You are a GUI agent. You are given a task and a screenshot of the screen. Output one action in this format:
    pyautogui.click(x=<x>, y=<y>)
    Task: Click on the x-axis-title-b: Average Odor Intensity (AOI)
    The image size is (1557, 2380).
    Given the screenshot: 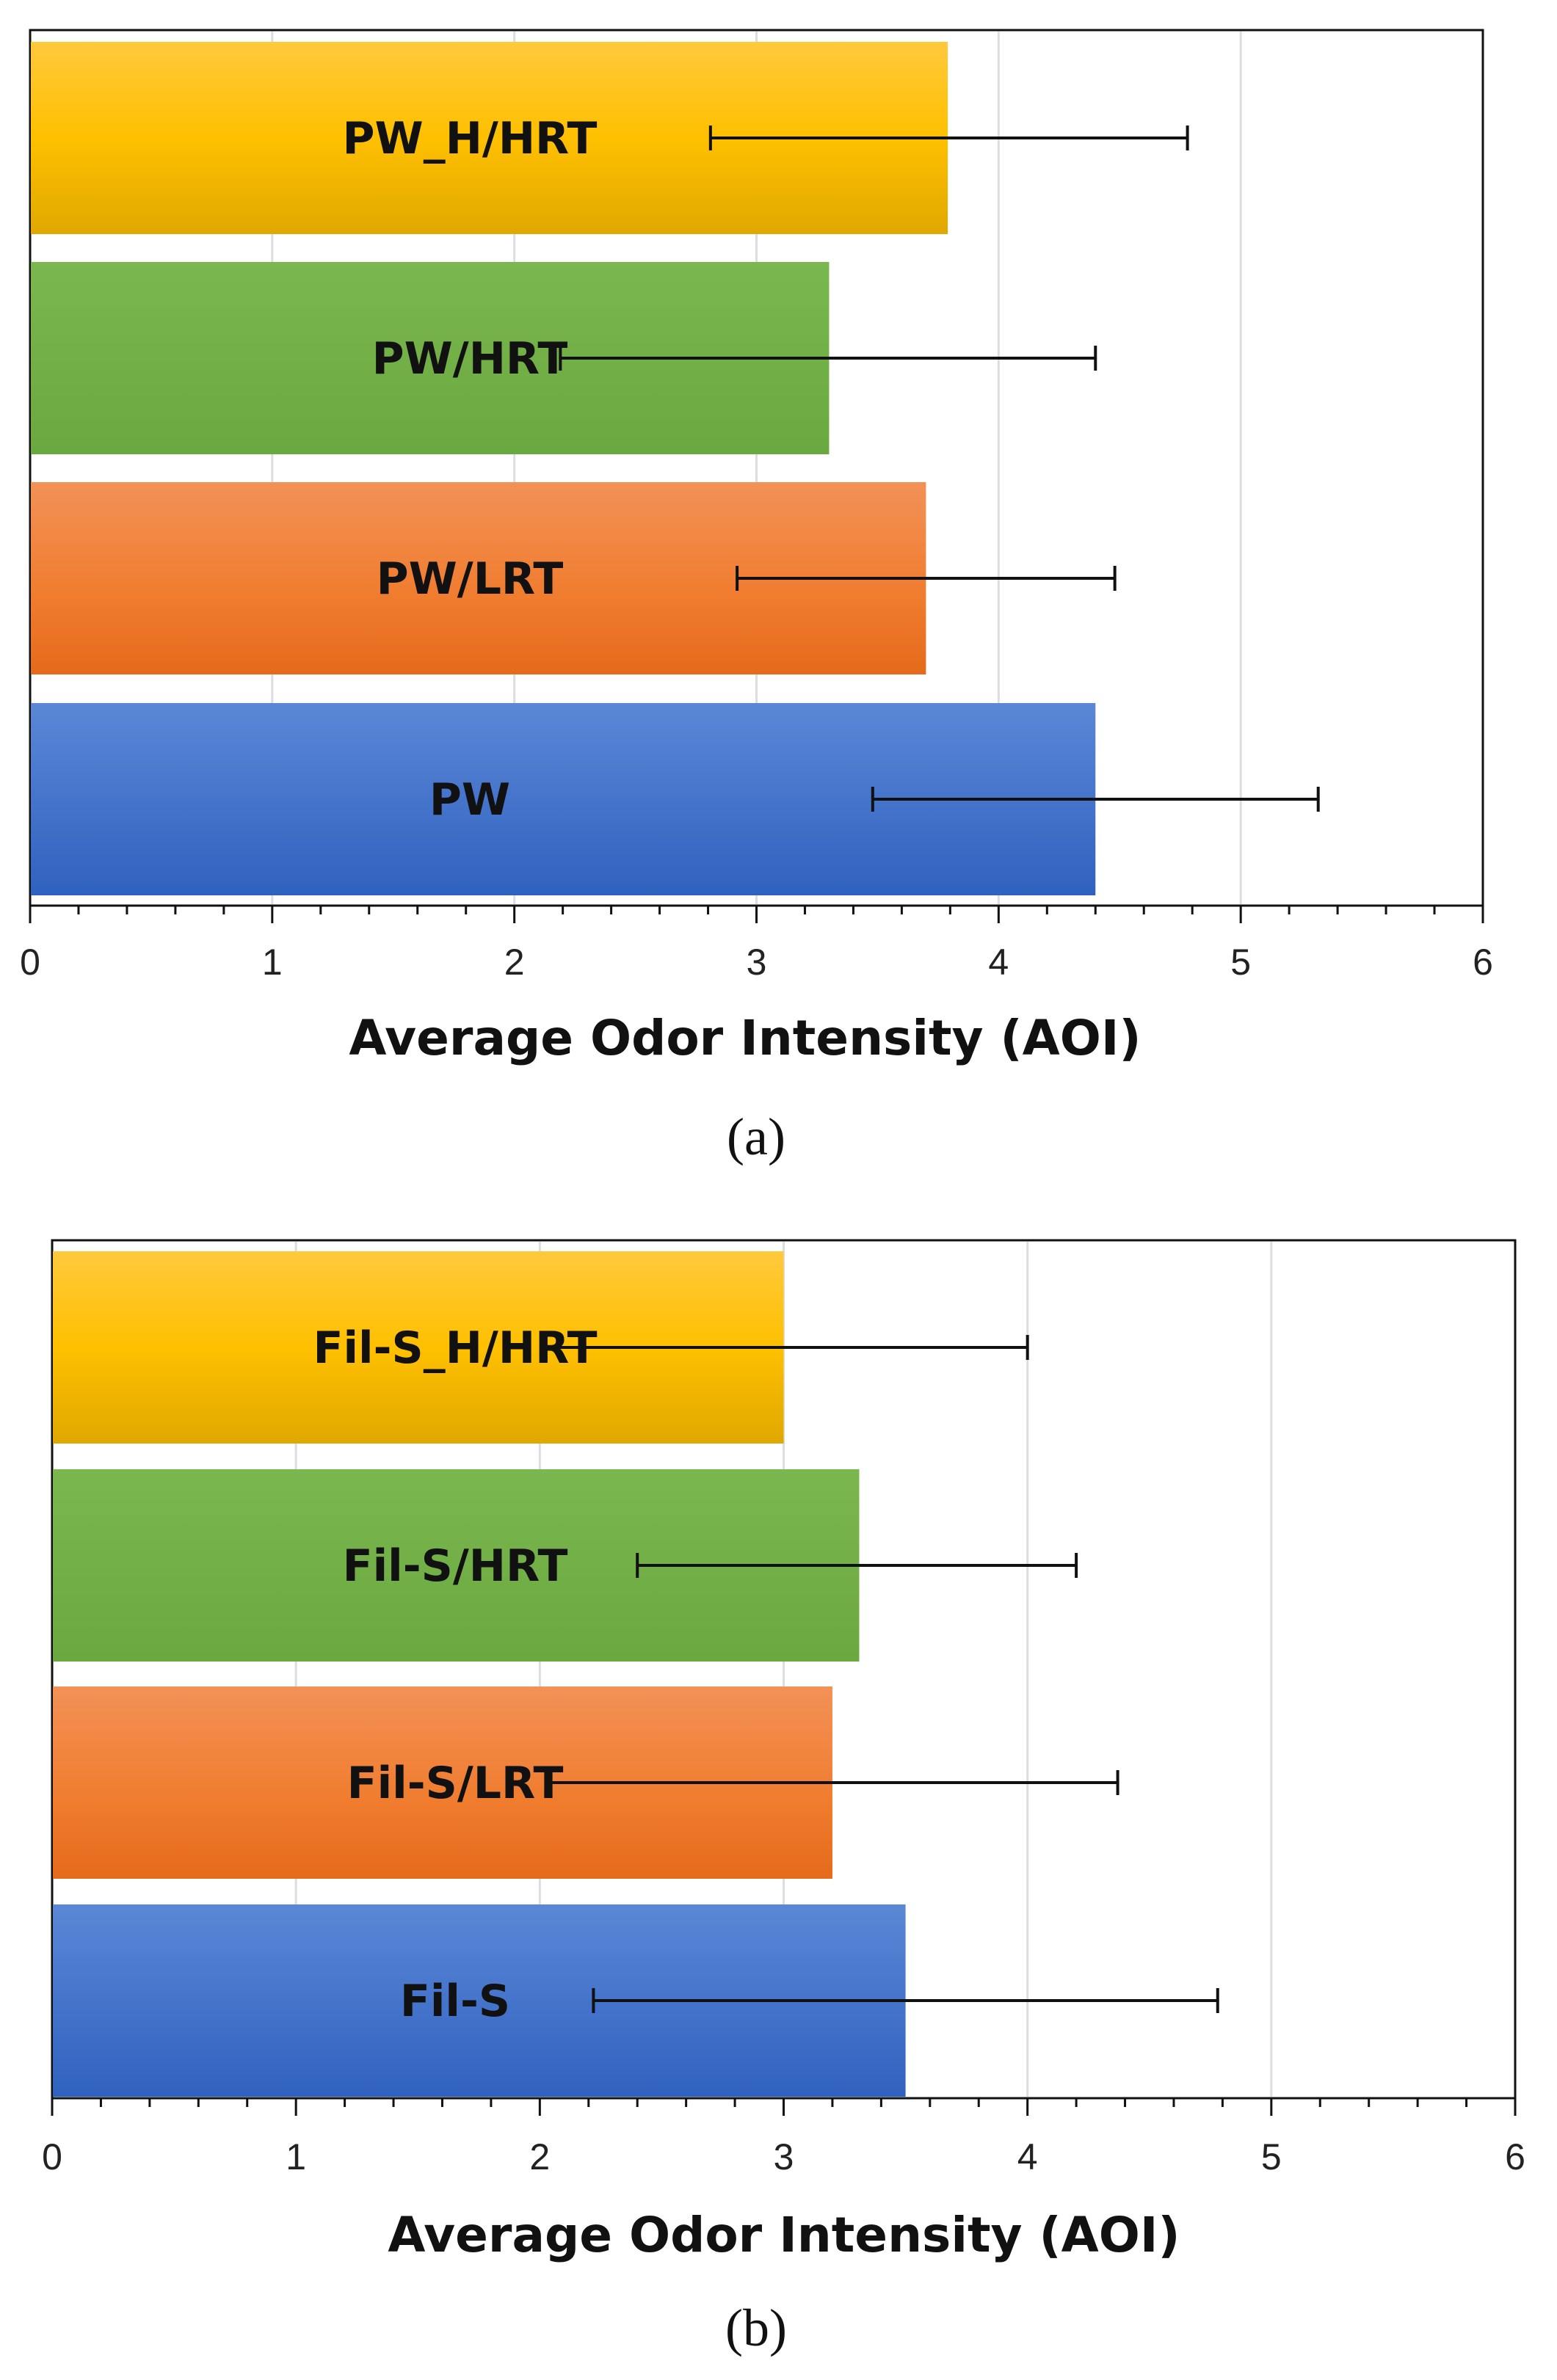 What is the action you would take?
    pyautogui.click(x=784, y=2235)
    